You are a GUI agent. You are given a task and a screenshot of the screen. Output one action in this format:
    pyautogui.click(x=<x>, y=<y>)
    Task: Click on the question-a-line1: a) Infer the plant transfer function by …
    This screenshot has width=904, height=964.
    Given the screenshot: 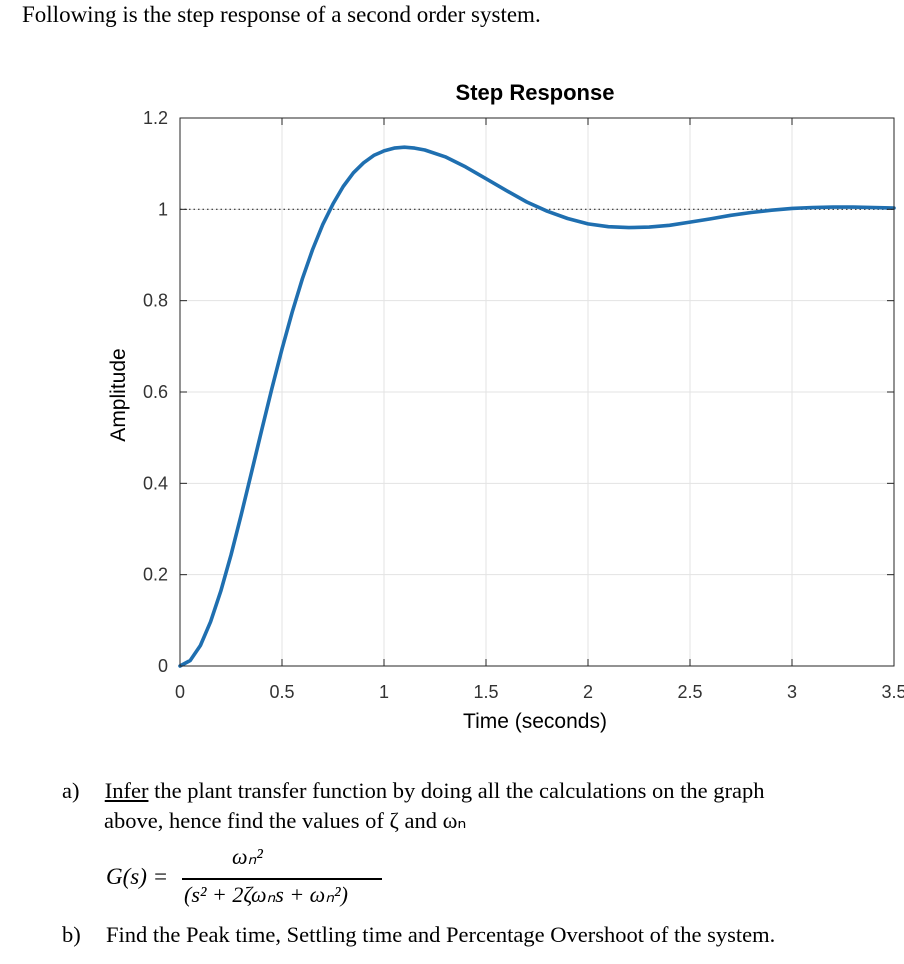 What is the action you would take?
    pyautogui.click(x=413, y=791)
    